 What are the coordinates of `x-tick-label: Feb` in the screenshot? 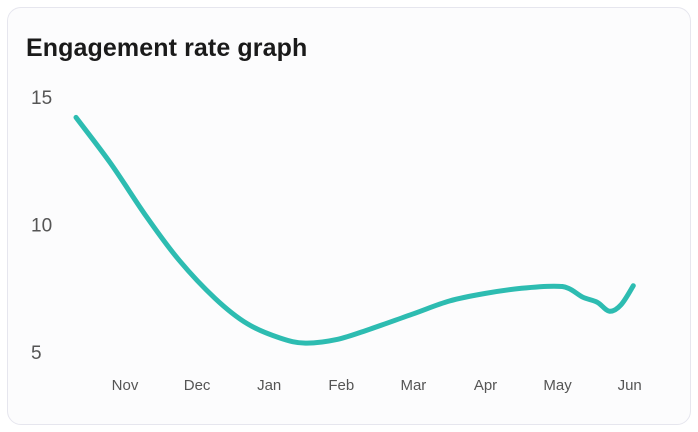 It's located at (341, 385).